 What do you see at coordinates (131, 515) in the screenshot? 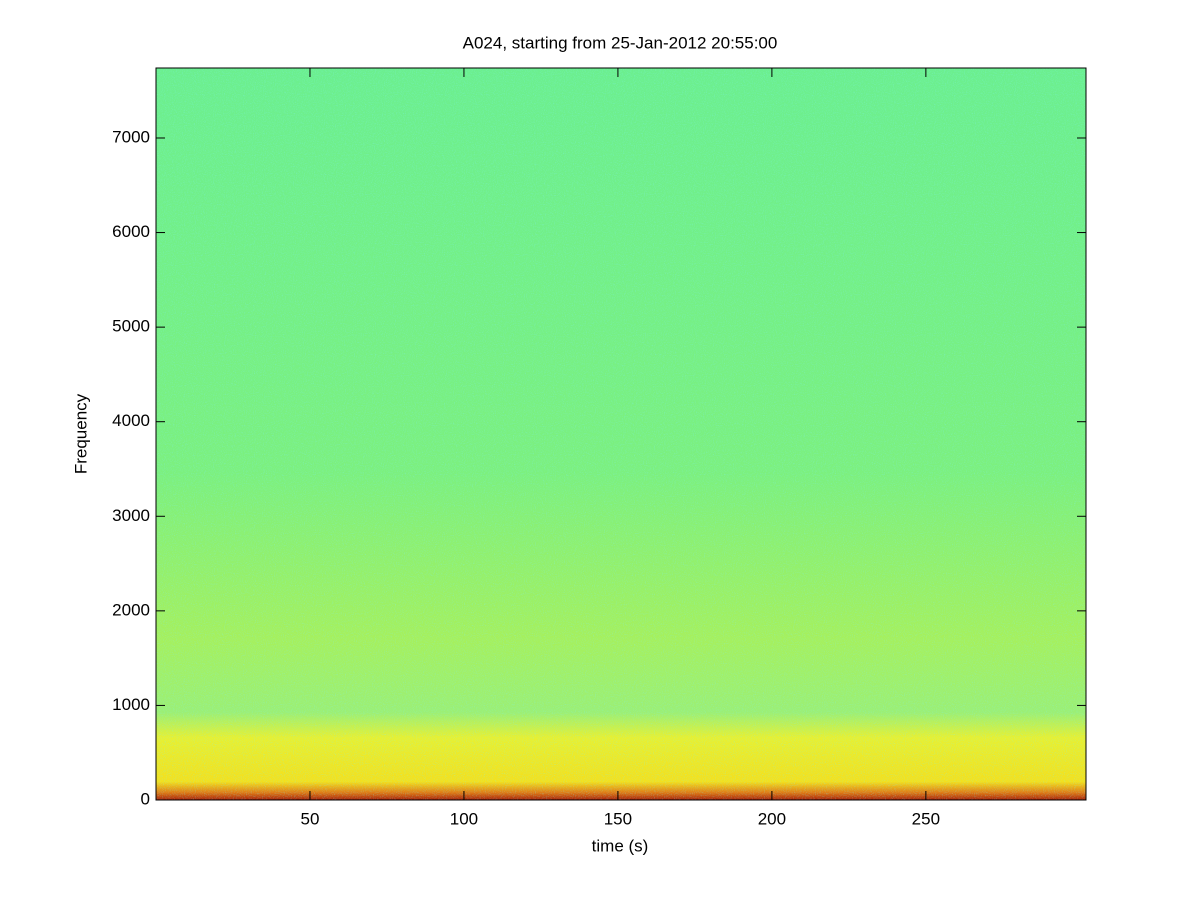
I see `y-tick-label: 3000` at bounding box center [131, 515].